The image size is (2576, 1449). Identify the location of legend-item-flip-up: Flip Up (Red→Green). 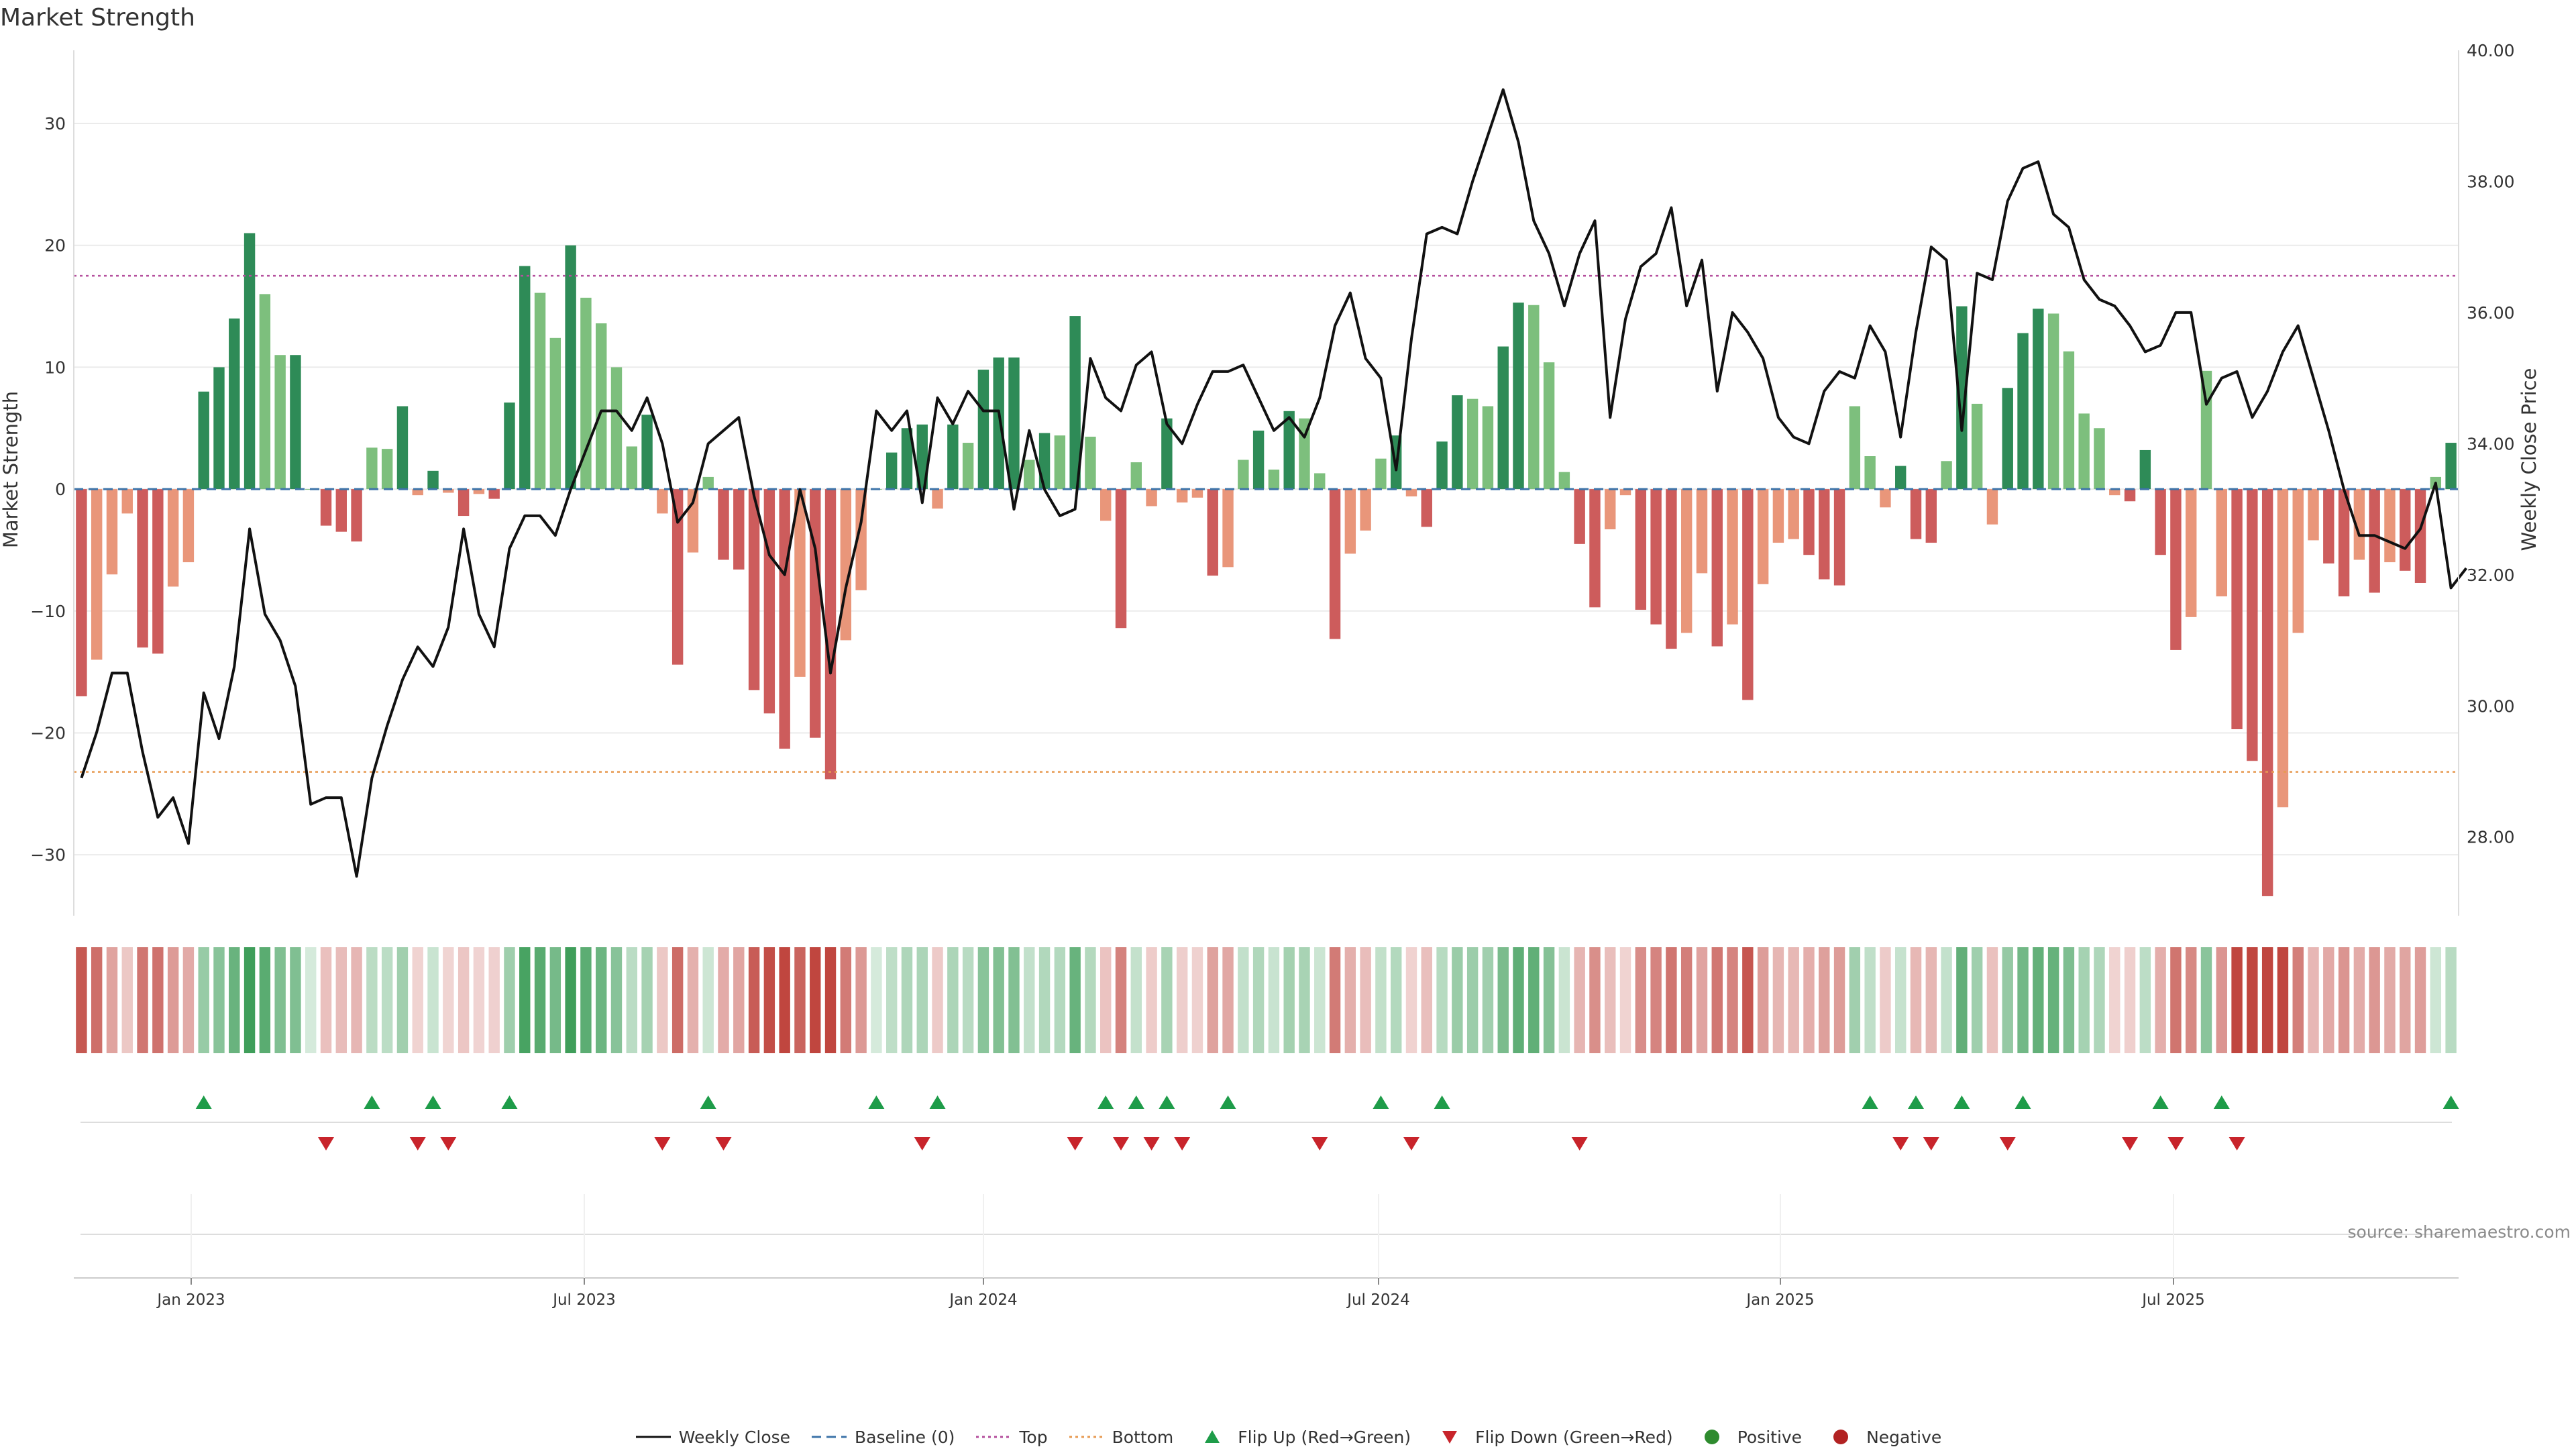
(1302, 1437).